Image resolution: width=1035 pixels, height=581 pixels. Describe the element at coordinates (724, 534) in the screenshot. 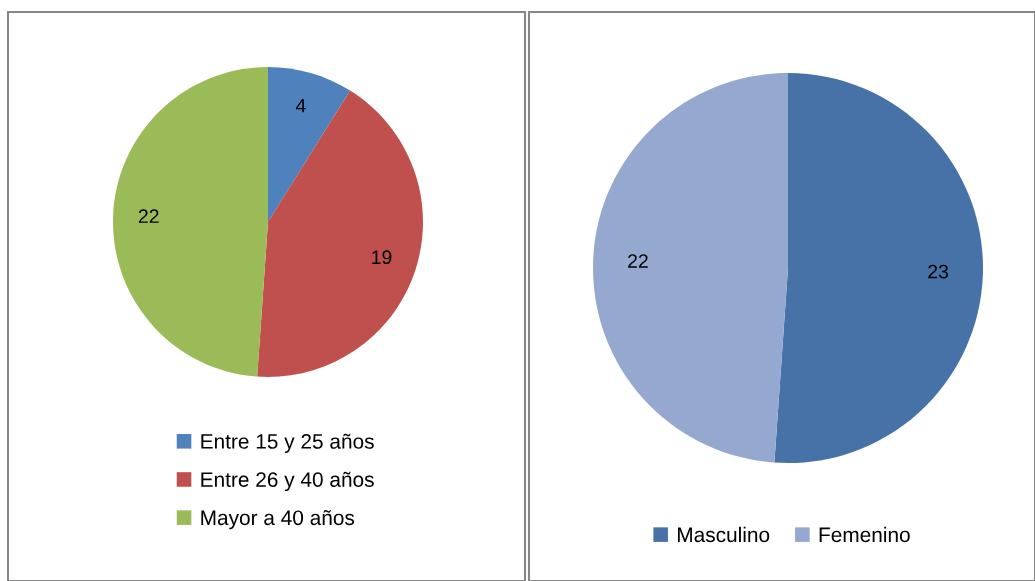

I see `legend-label: Masculino` at that location.